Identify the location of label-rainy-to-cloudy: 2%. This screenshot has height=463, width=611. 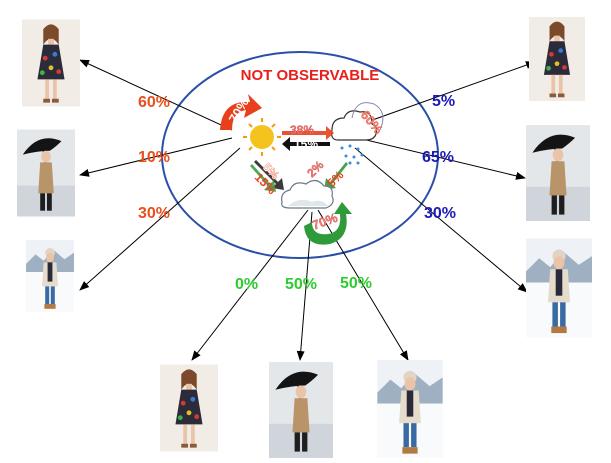
(315, 169).